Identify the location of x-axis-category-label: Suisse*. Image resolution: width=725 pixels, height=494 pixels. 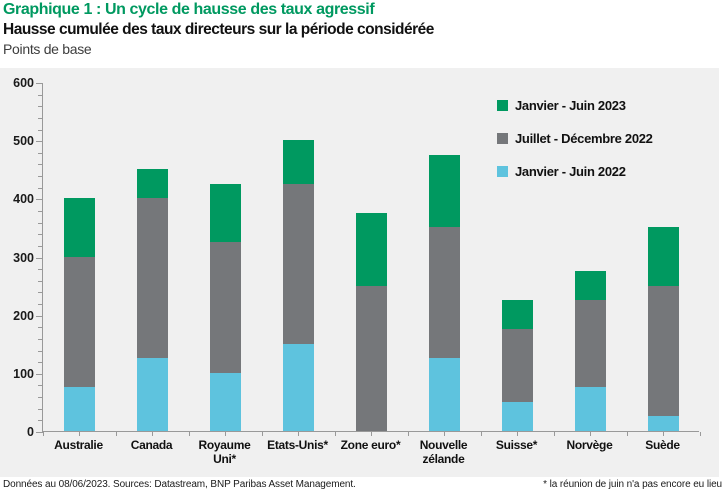
(516, 445).